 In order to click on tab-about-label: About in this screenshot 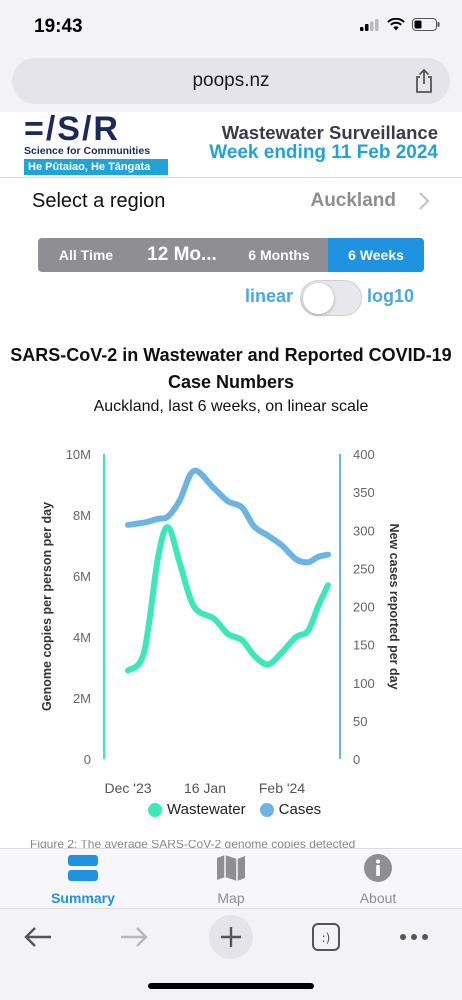, I will do `click(378, 898)`.